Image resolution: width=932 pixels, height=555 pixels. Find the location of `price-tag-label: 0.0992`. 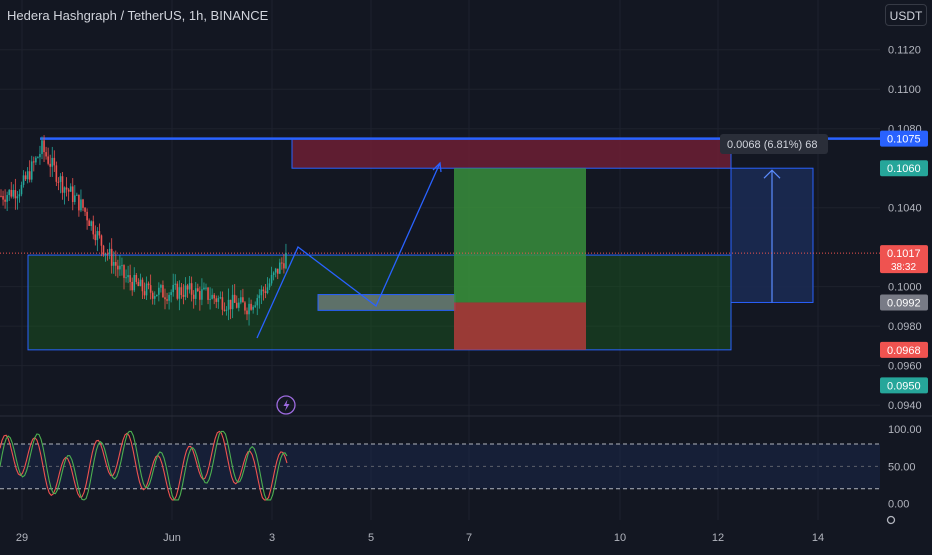

price-tag-label: 0.0992 is located at coordinates (904, 303).